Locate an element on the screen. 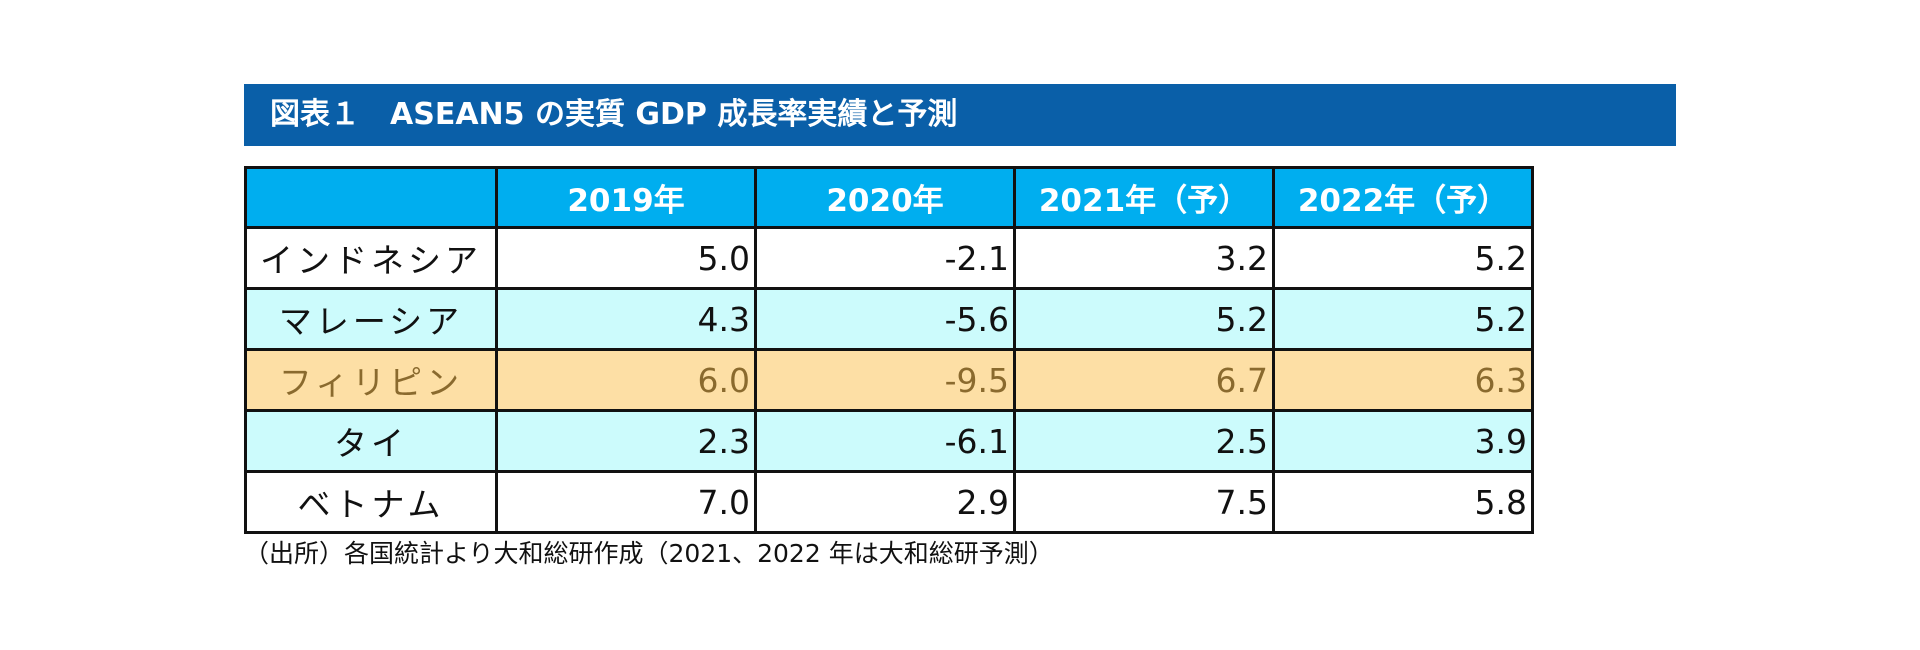 This screenshot has height=650, width=1920. country-label: マレーシア is located at coordinates (371, 319).